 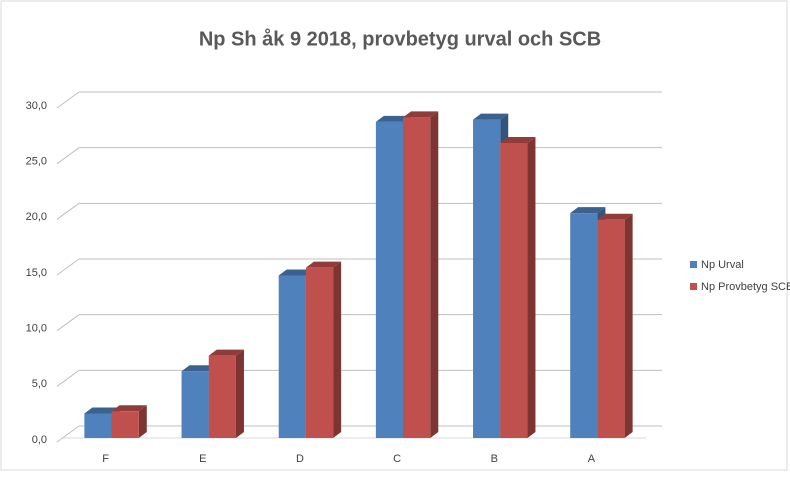 I want to click on y-tick-label: 15,0, so click(x=36, y=273).